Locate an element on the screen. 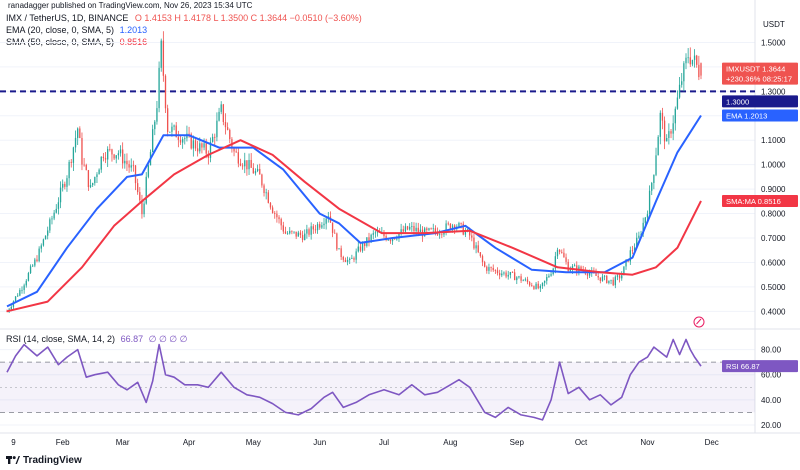 The width and height of the screenshot is (800, 470). price-tick-label: 0.6000 is located at coordinates (773, 262).